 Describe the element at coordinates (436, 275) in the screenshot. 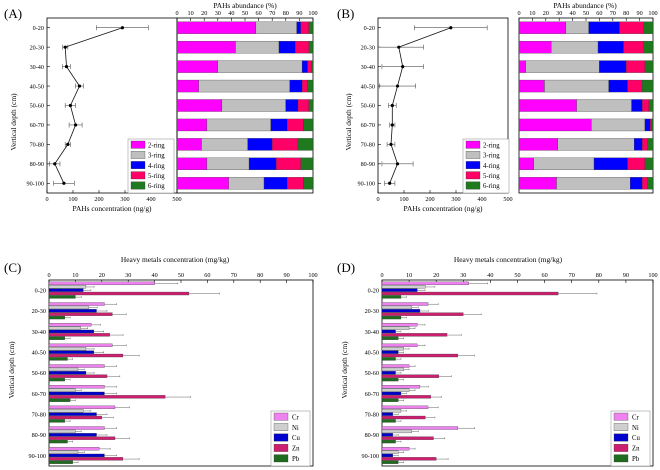

I see `x-tick-label: 20` at that location.